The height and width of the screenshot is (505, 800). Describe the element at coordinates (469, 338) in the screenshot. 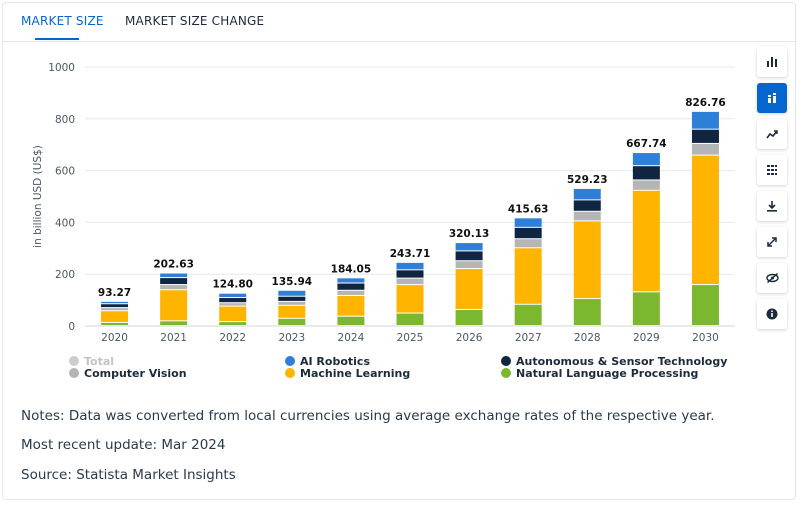

I see `x-tick-label: 2026` at that location.